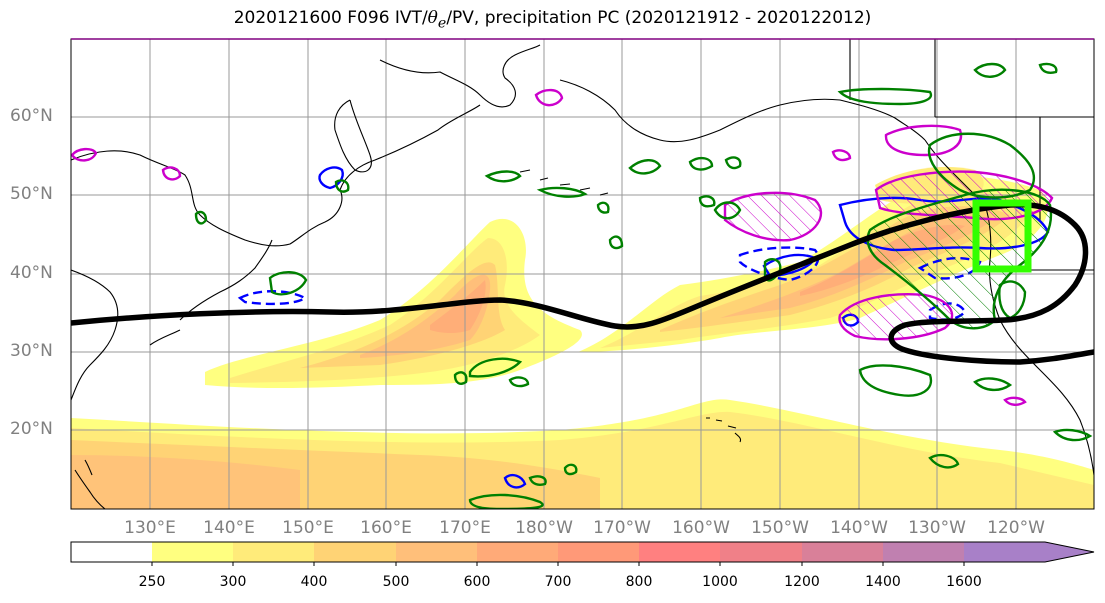 The width and height of the screenshot is (1105, 603). Describe the element at coordinates (859, 528) in the screenshot. I see `lon-label: 140°W` at that location.